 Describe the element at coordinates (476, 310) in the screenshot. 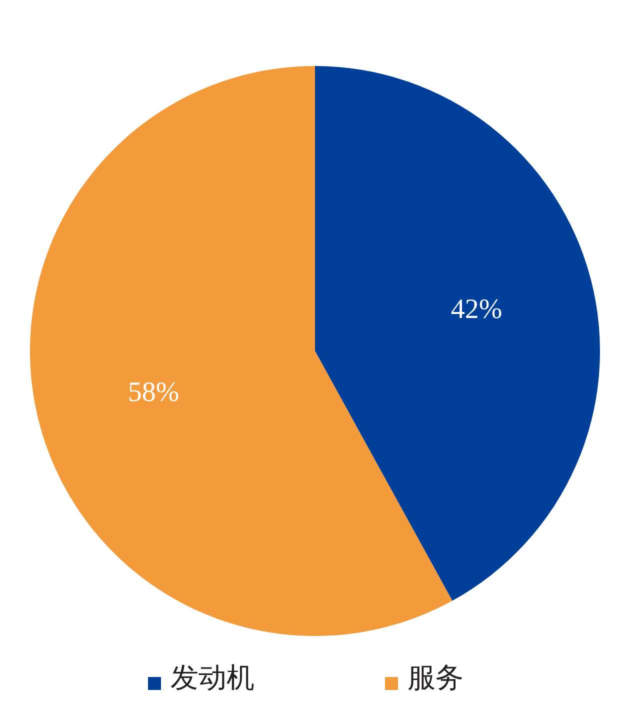

I see `data-label: 42%` at that location.